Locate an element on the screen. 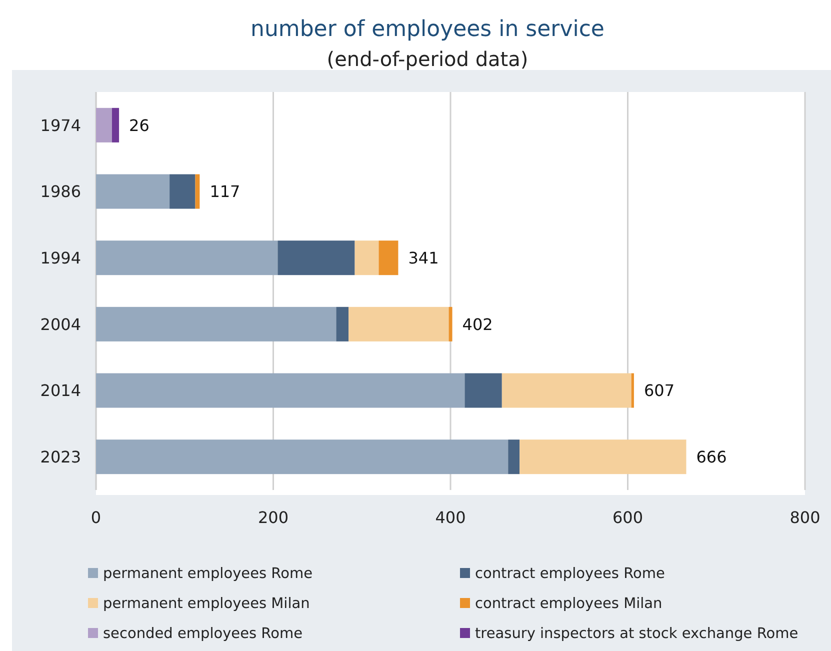  chart-subtitle: (end-of-period data) is located at coordinates (427, 59).